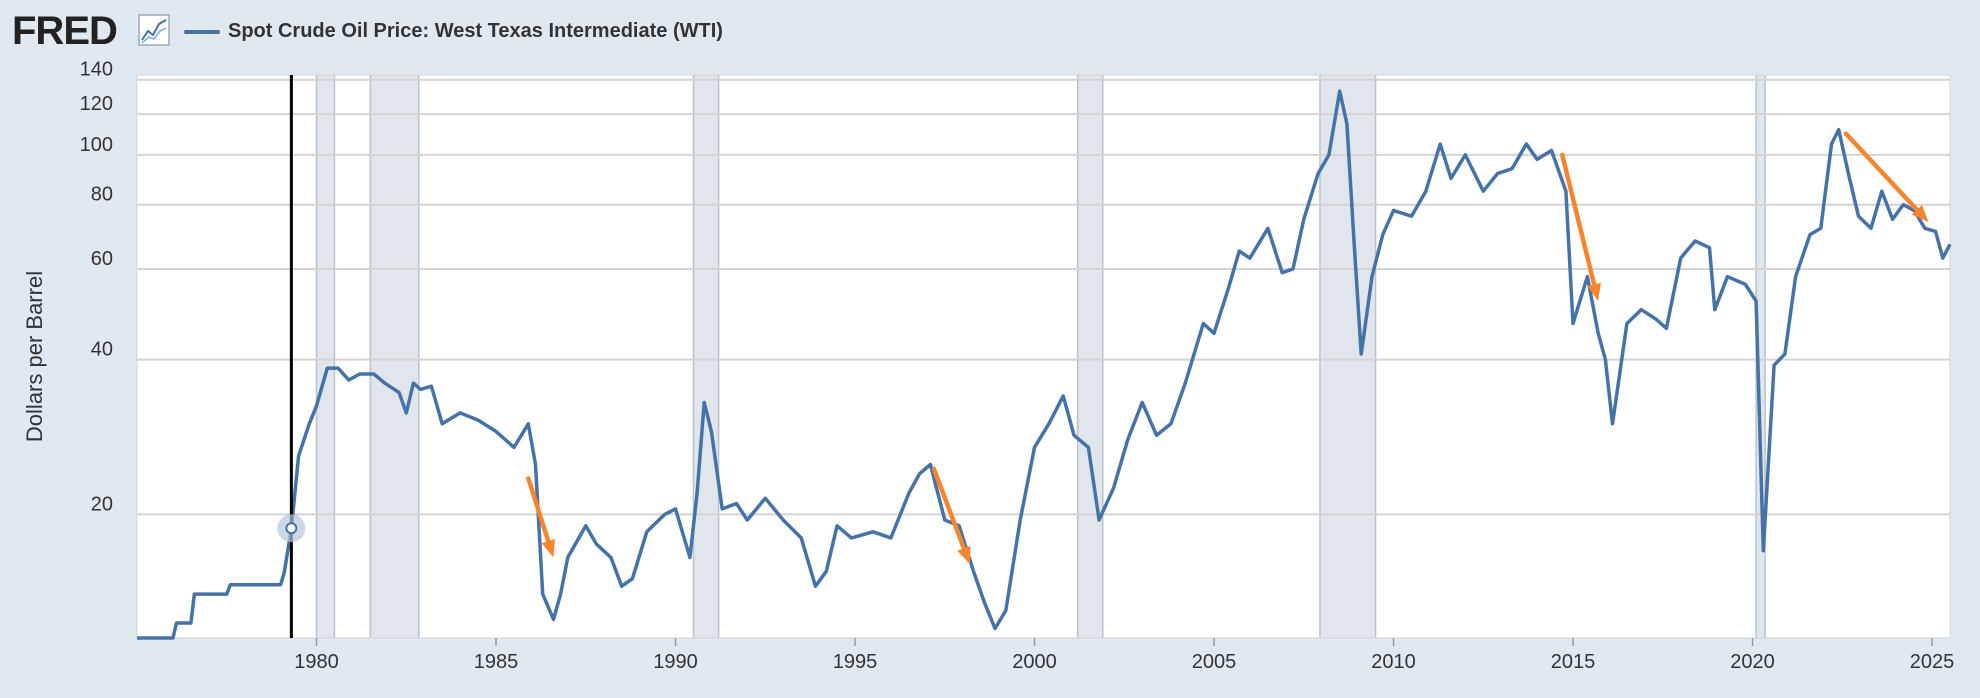 This screenshot has width=1980, height=698. What do you see at coordinates (1393, 662) in the screenshot?
I see `x-tick-label: 2010` at bounding box center [1393, 662].